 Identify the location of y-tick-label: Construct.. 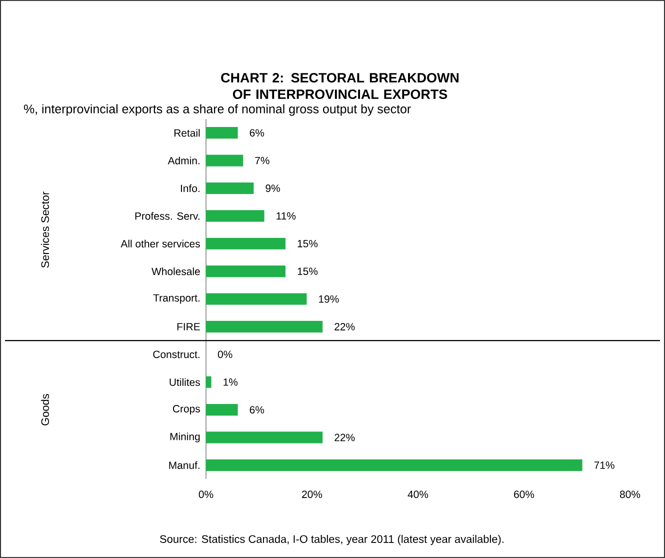
(176, 354).